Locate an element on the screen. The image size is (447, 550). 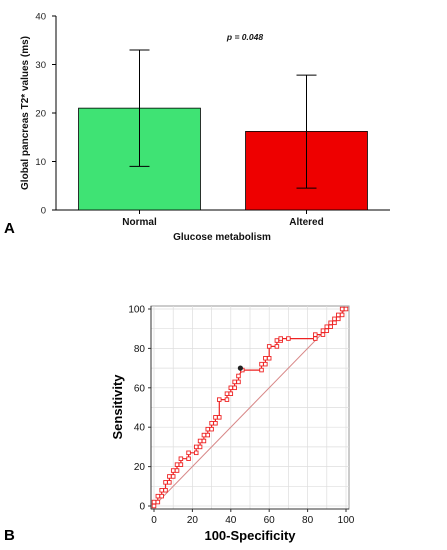
y-tick-label: 40 is located at coordinates (40, 17).